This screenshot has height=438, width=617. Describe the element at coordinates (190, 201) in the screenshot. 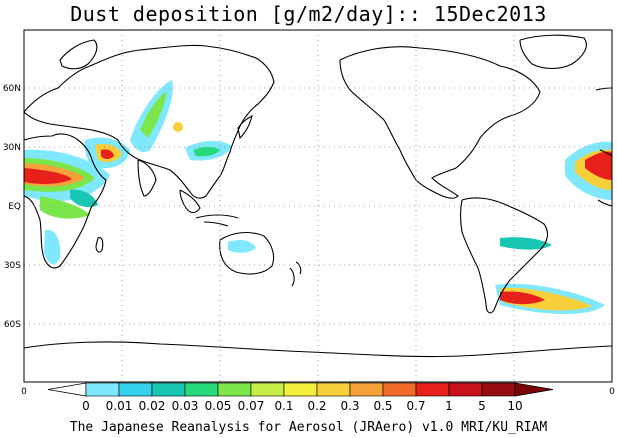

I see `coastline-southeast-asia` at that location.